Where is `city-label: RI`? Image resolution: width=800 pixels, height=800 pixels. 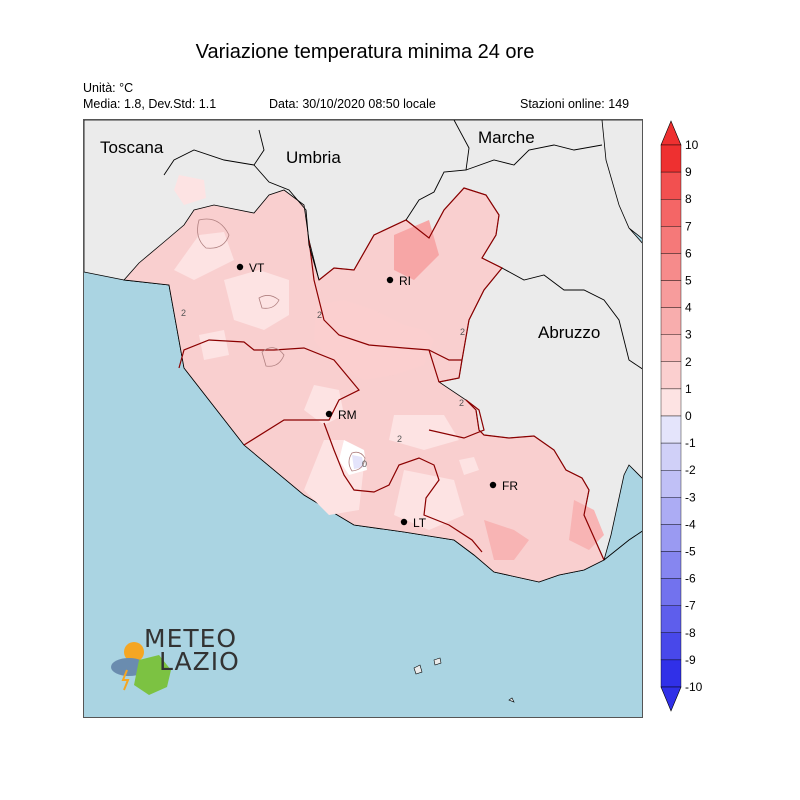
city-label: RI is located at coordinates (405, 281).